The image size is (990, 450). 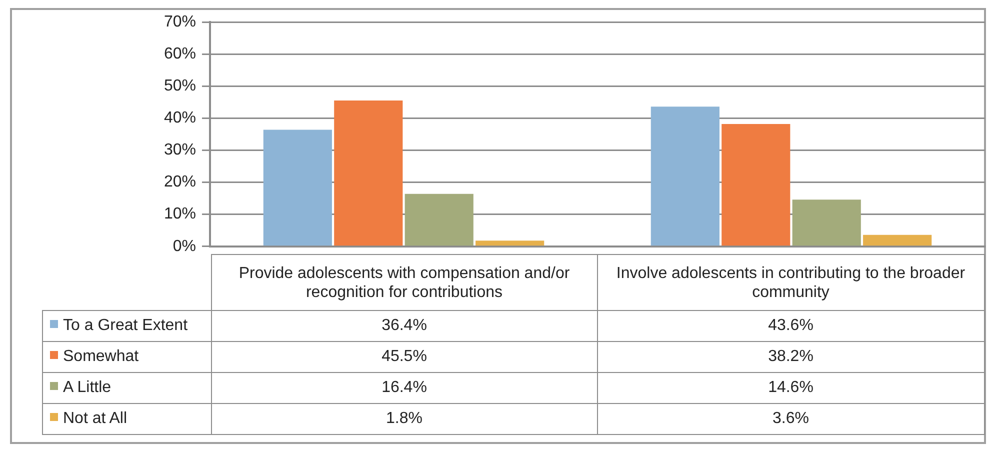 I want to click on y-tick-label: 10%, so click(x=180, y=214).